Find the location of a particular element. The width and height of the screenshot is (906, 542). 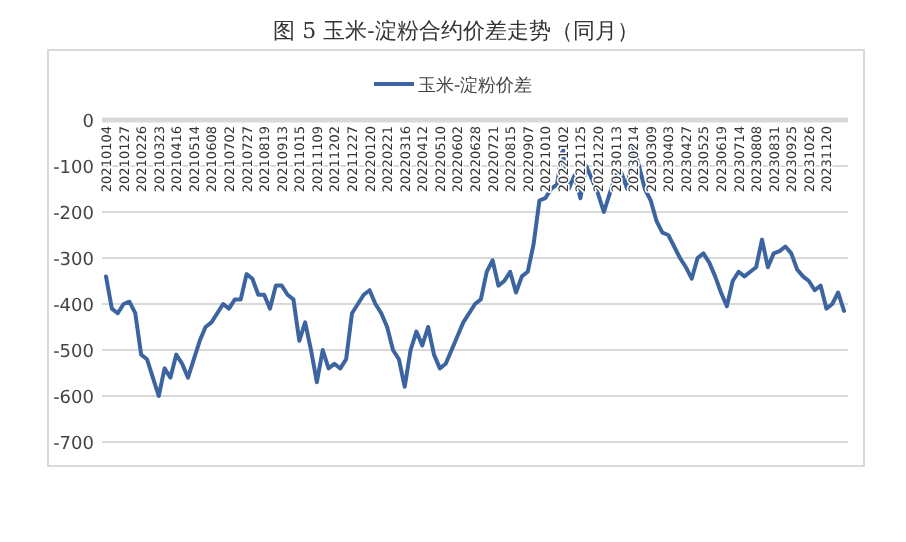

y-tick-label: -200 is located at coordinates (74, 215).